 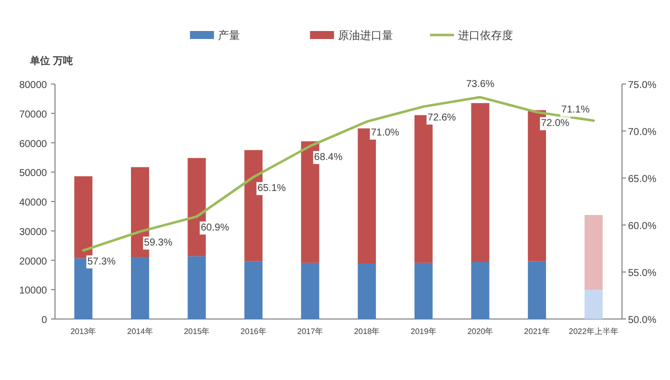 What do you see at coordinates (575, 110) in the screenshot?
I see `data-label: 71.1%` at bounding box center [575, 110].